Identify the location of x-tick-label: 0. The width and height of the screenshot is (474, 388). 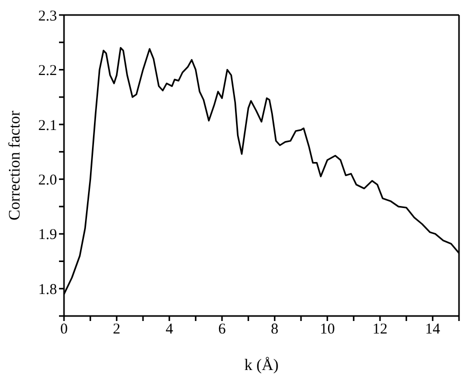
(64, 330).